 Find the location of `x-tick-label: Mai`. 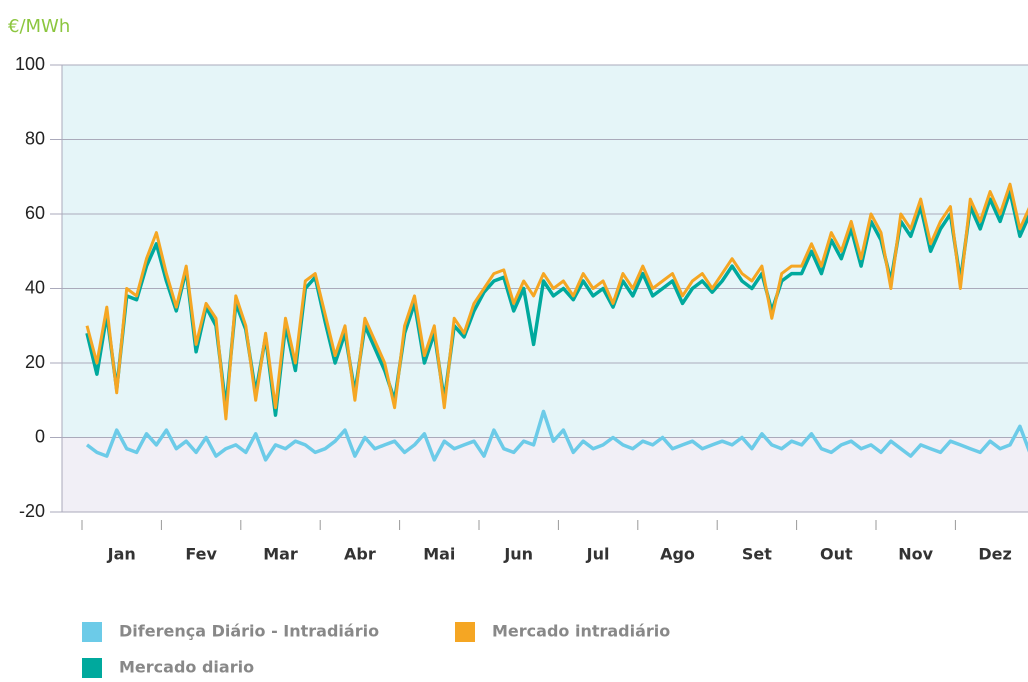

x-tick-label: Mai is located at coordinates (439, 554).